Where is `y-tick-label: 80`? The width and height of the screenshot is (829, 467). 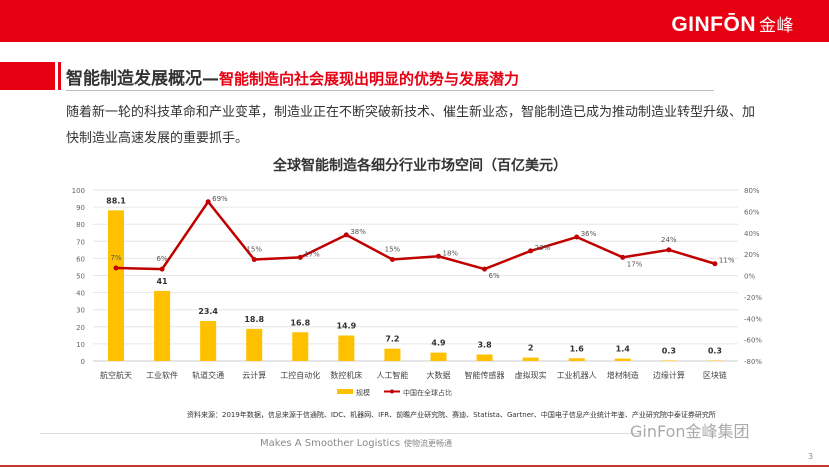 y-tick-label: 80 is located at coordinates (80, 225).